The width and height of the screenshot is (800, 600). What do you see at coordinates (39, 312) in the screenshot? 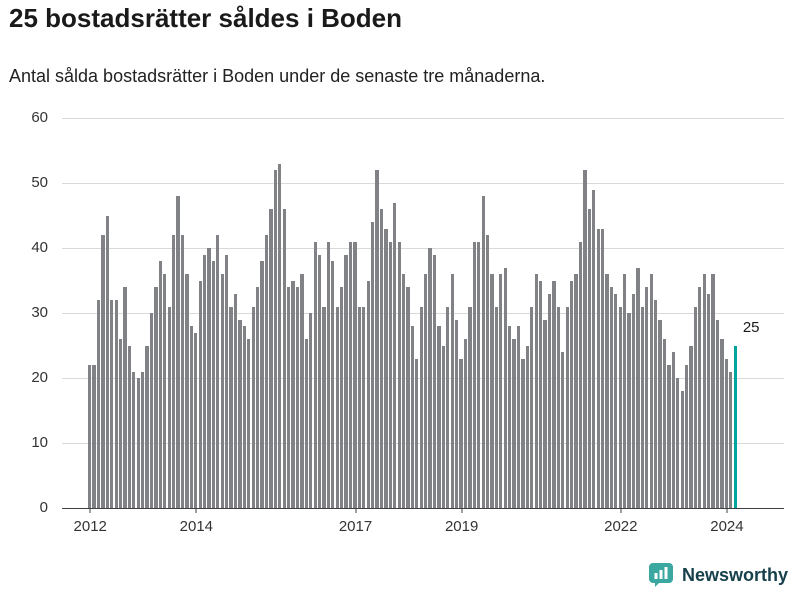
I see `y-axis-tick-label: 30` at bounding box center [39, 312].